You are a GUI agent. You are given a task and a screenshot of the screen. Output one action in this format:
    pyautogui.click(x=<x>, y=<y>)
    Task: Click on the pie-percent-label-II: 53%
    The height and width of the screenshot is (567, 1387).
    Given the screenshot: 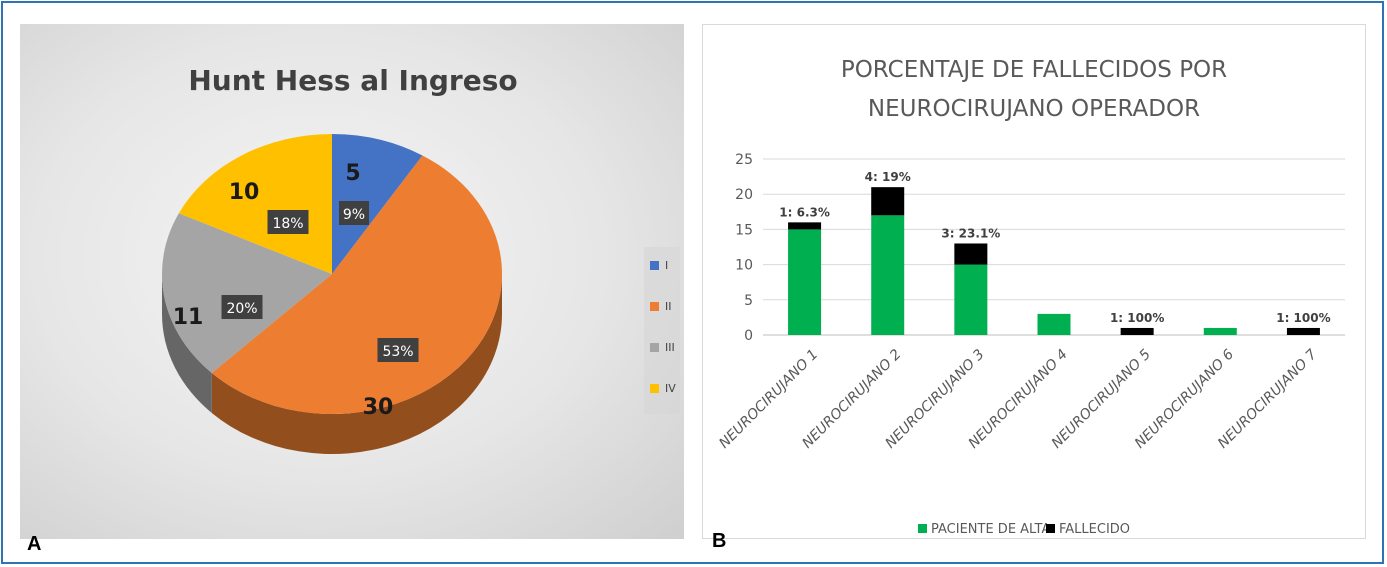 What is the action you would take?
    pyautogui.click(x=397, y=352)
    